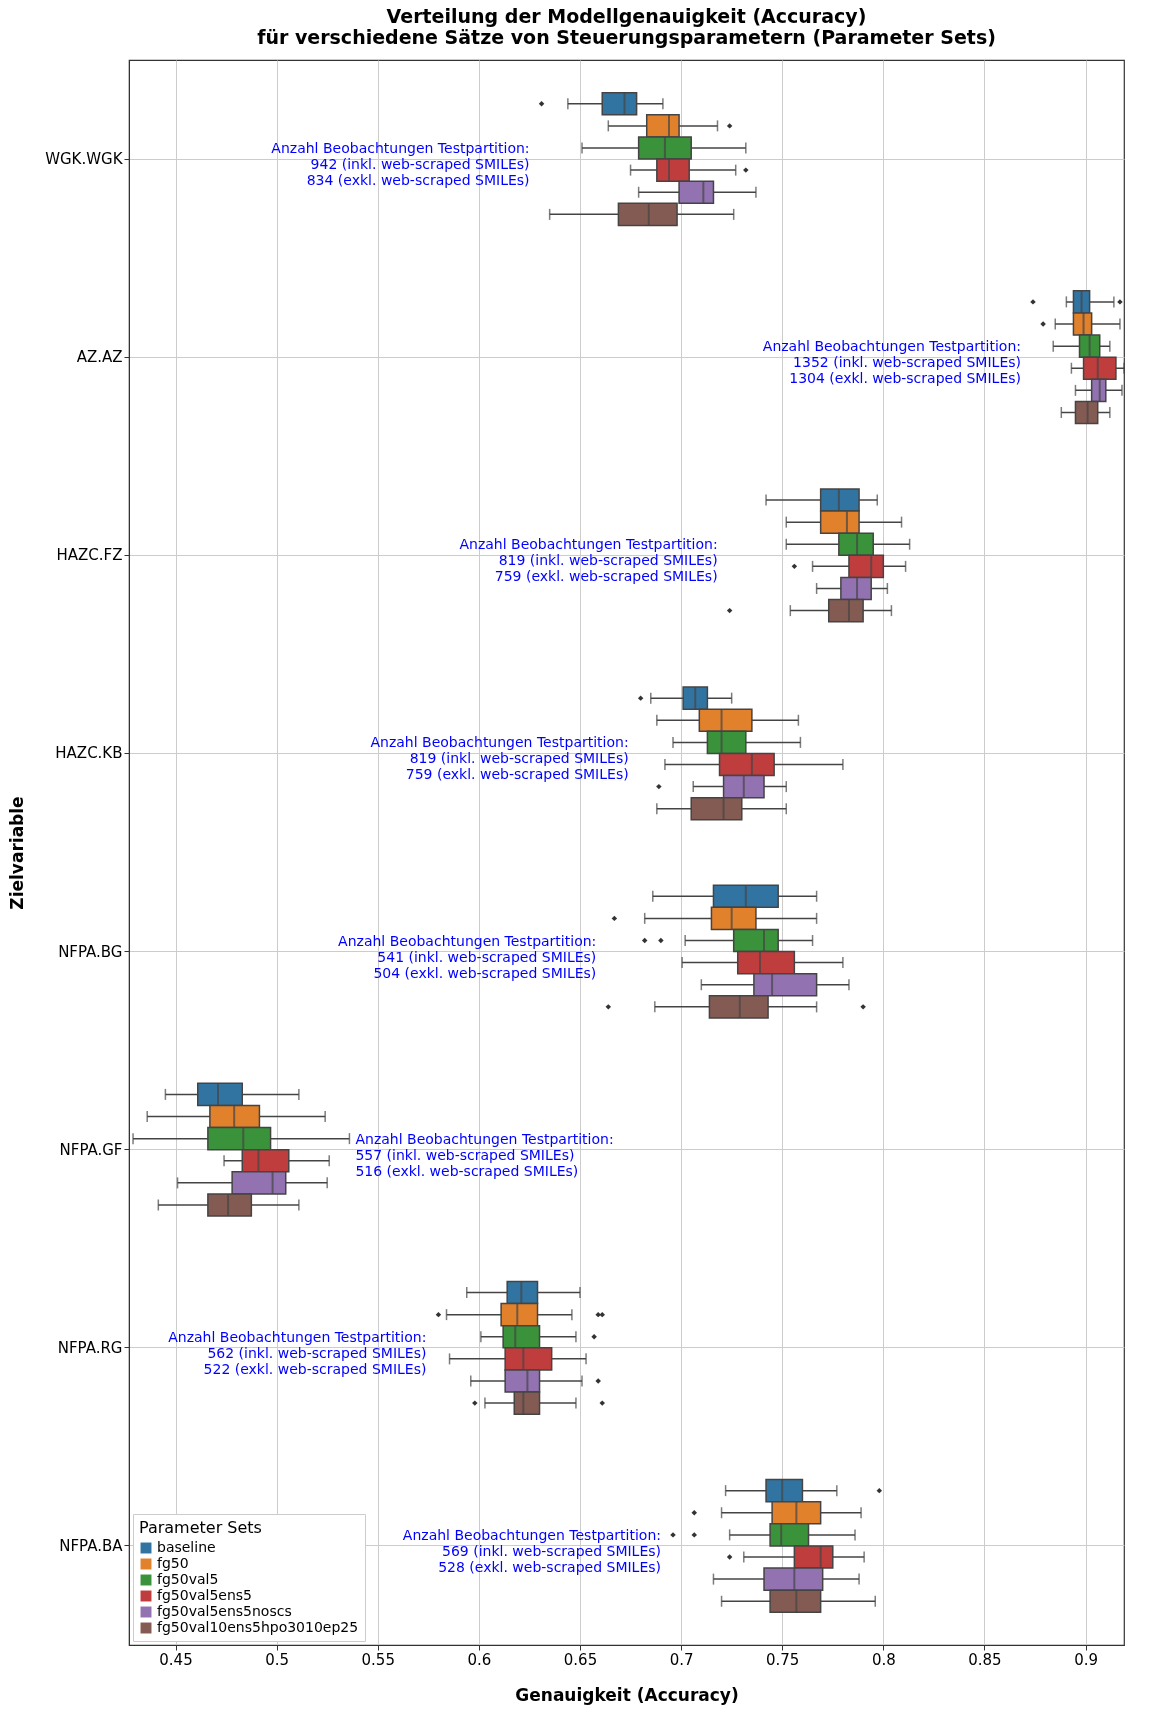 The image size is (1157, 1727). Describe the element at coordinates (200, 1527) in the screenshot. I see `legend-title: Parameter Sets` at that location.